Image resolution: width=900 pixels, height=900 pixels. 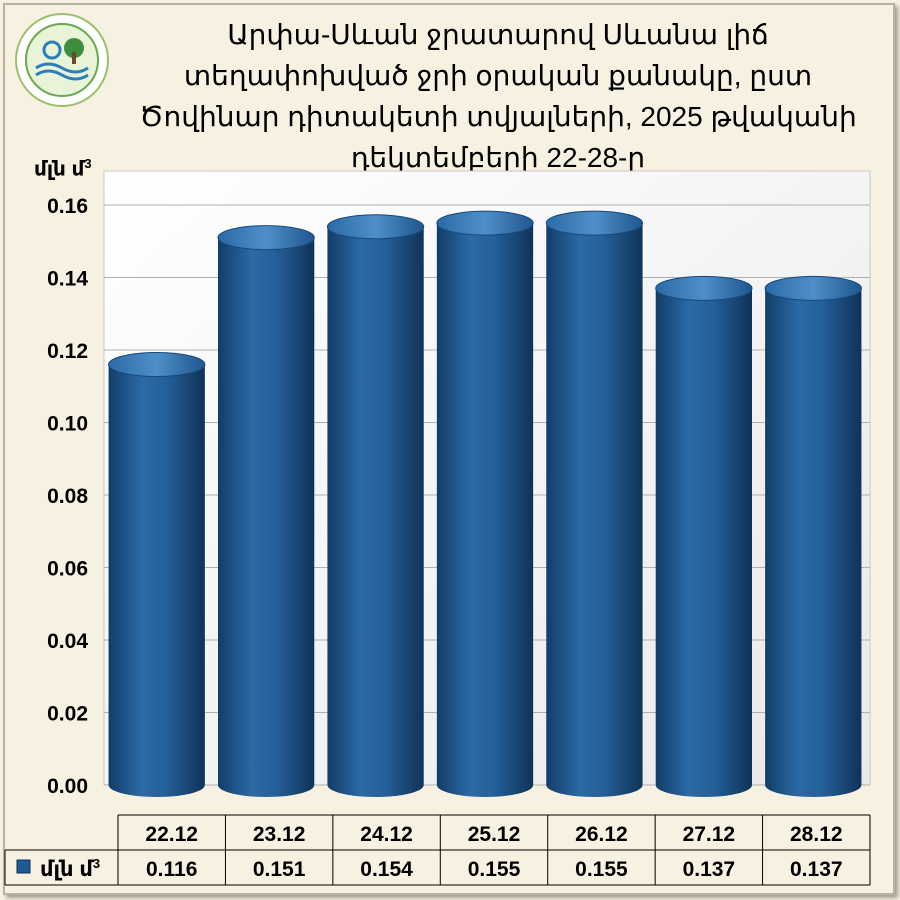 What do you see at coordinates (67, 351) in the screenshot?
I see `y-tick-label: 0.12` at bounding box center [67, 351].